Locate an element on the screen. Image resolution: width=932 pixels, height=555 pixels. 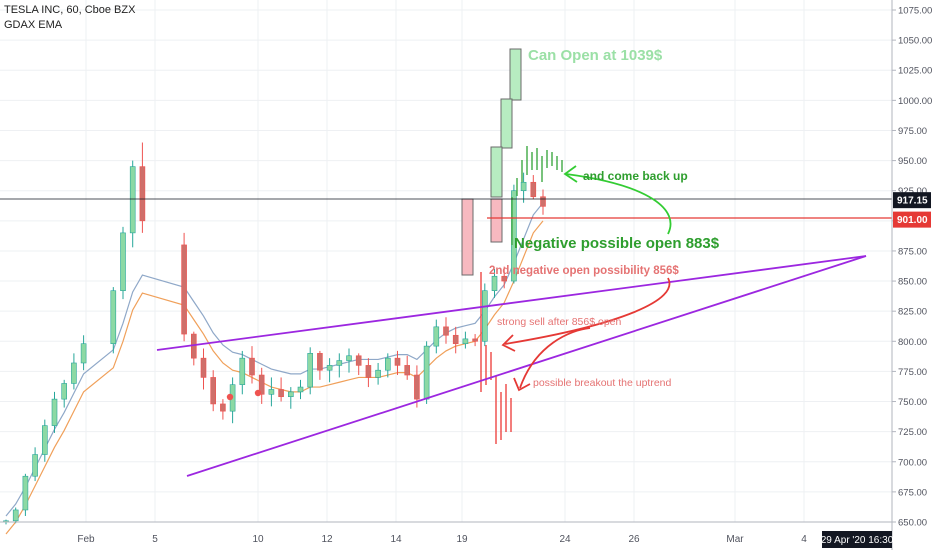
annotation-strong-sell: strong sell after 856$ open is located at coordinates (559, 322).